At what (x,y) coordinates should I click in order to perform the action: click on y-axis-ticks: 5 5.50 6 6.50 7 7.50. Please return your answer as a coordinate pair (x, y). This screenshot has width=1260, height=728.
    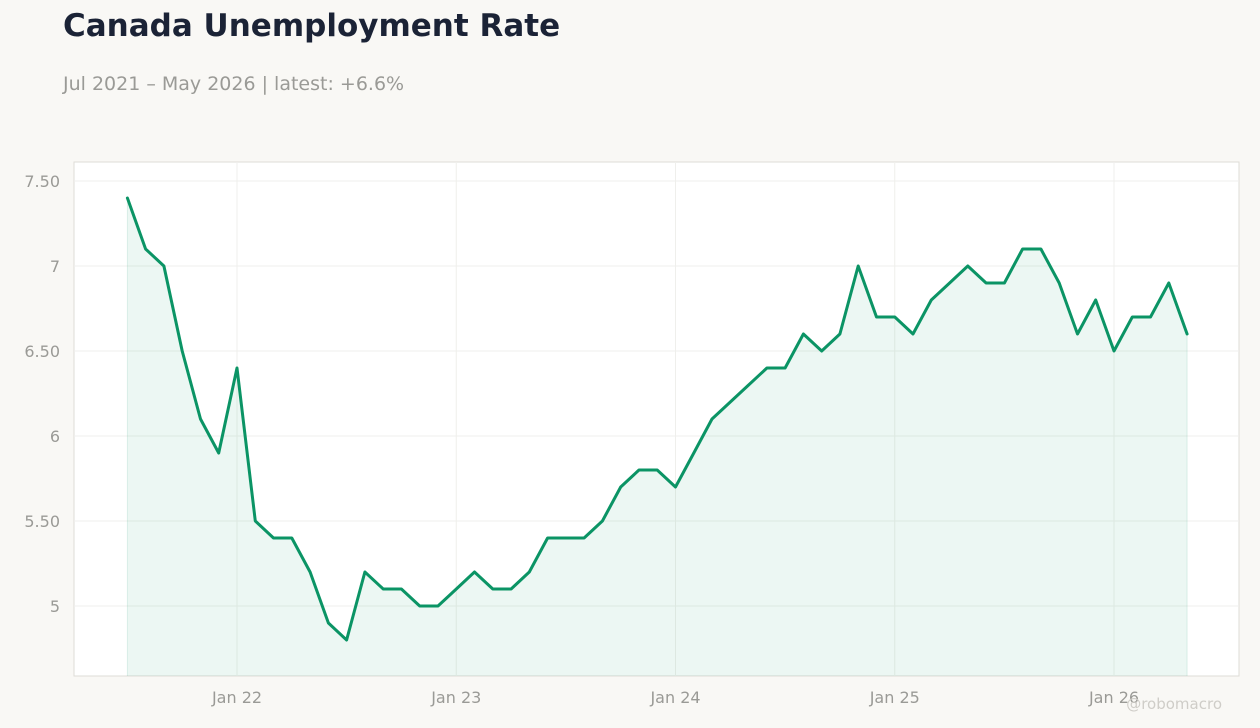
    Looking at the image, I should click on (42, 394).